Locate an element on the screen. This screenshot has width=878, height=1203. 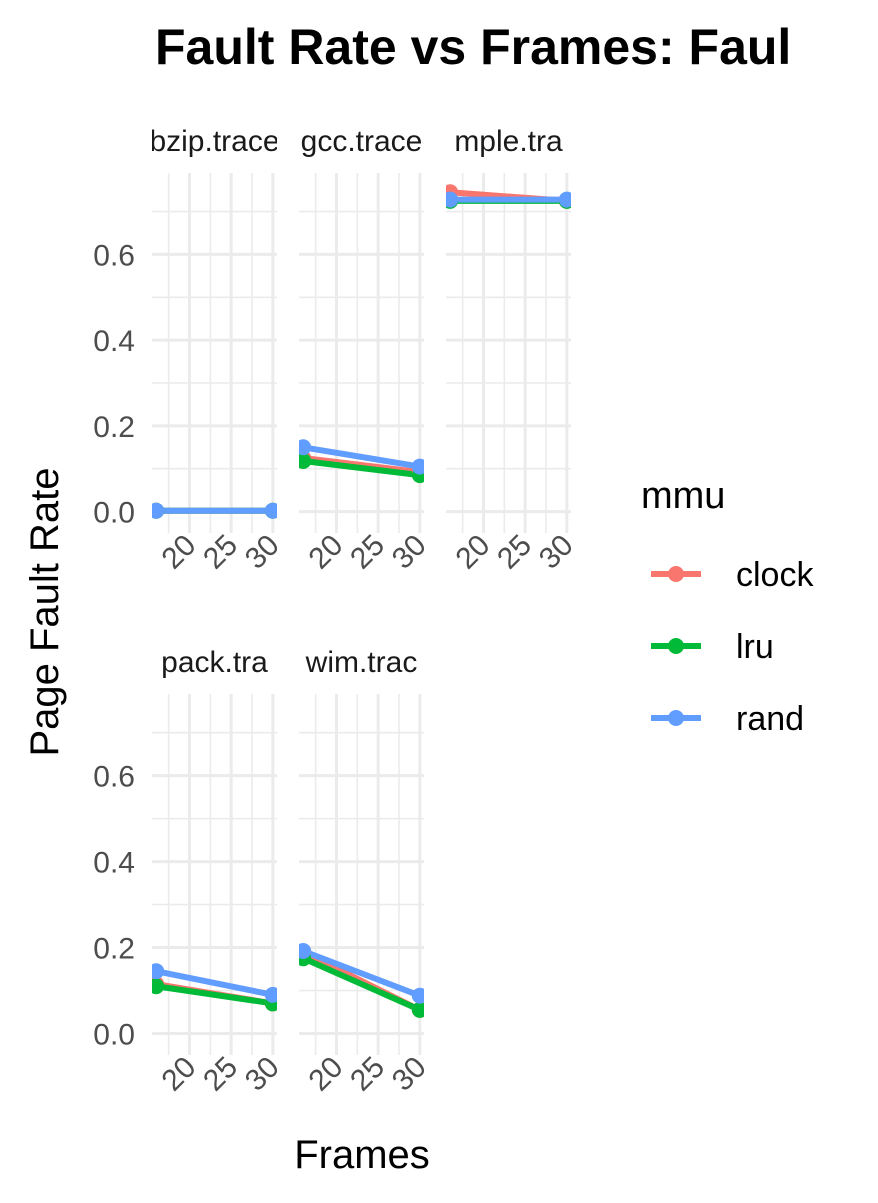
y-axis-label: Page Fault Rate is located at coordinates (45, 611).